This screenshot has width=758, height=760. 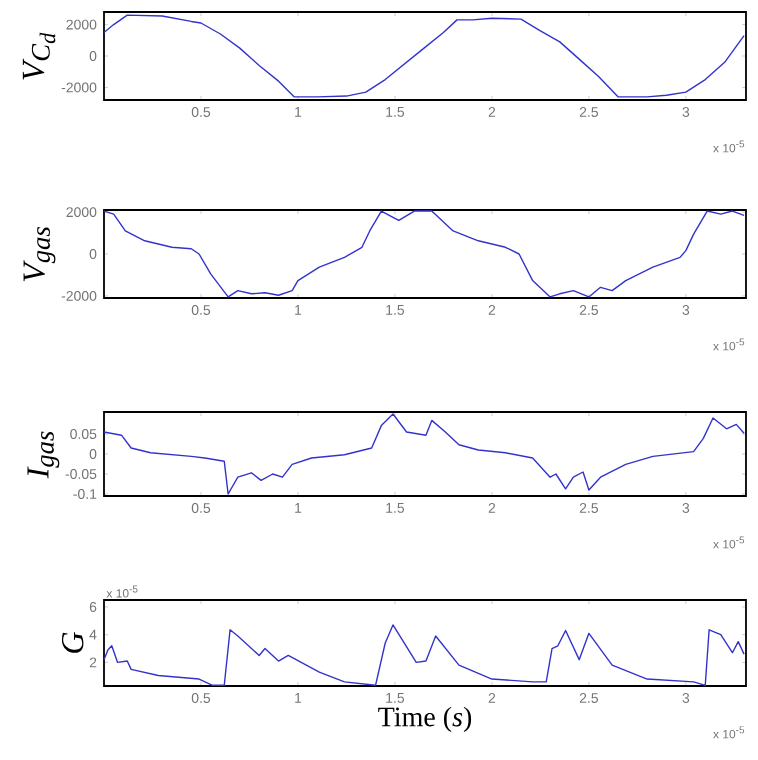 What do you see at coordinates (425, 719) in the screenshot?
I see `x-axis-title: Time (s)` at bounding box center [425, 719].